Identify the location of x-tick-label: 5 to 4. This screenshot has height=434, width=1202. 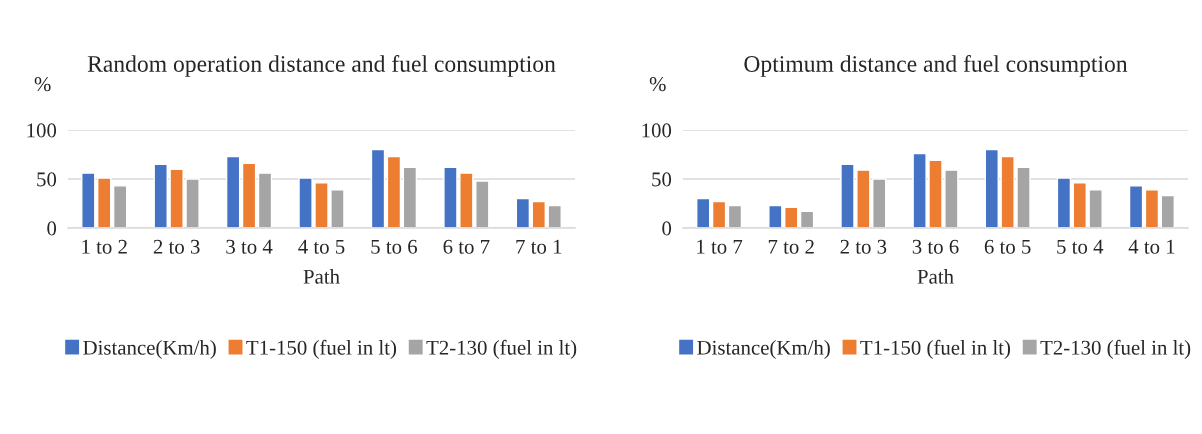
(1080, 246).